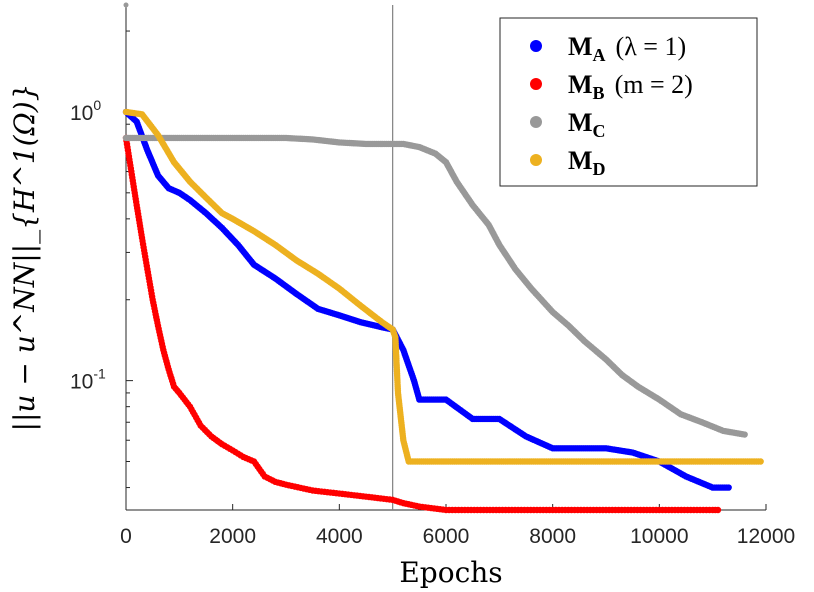 The width and height of the screenshot is (814, 592). What do you see at coordinates (232, 536) in the screenshot?
I see `x-tick-label: 2000` at bounding box center [232, 536].